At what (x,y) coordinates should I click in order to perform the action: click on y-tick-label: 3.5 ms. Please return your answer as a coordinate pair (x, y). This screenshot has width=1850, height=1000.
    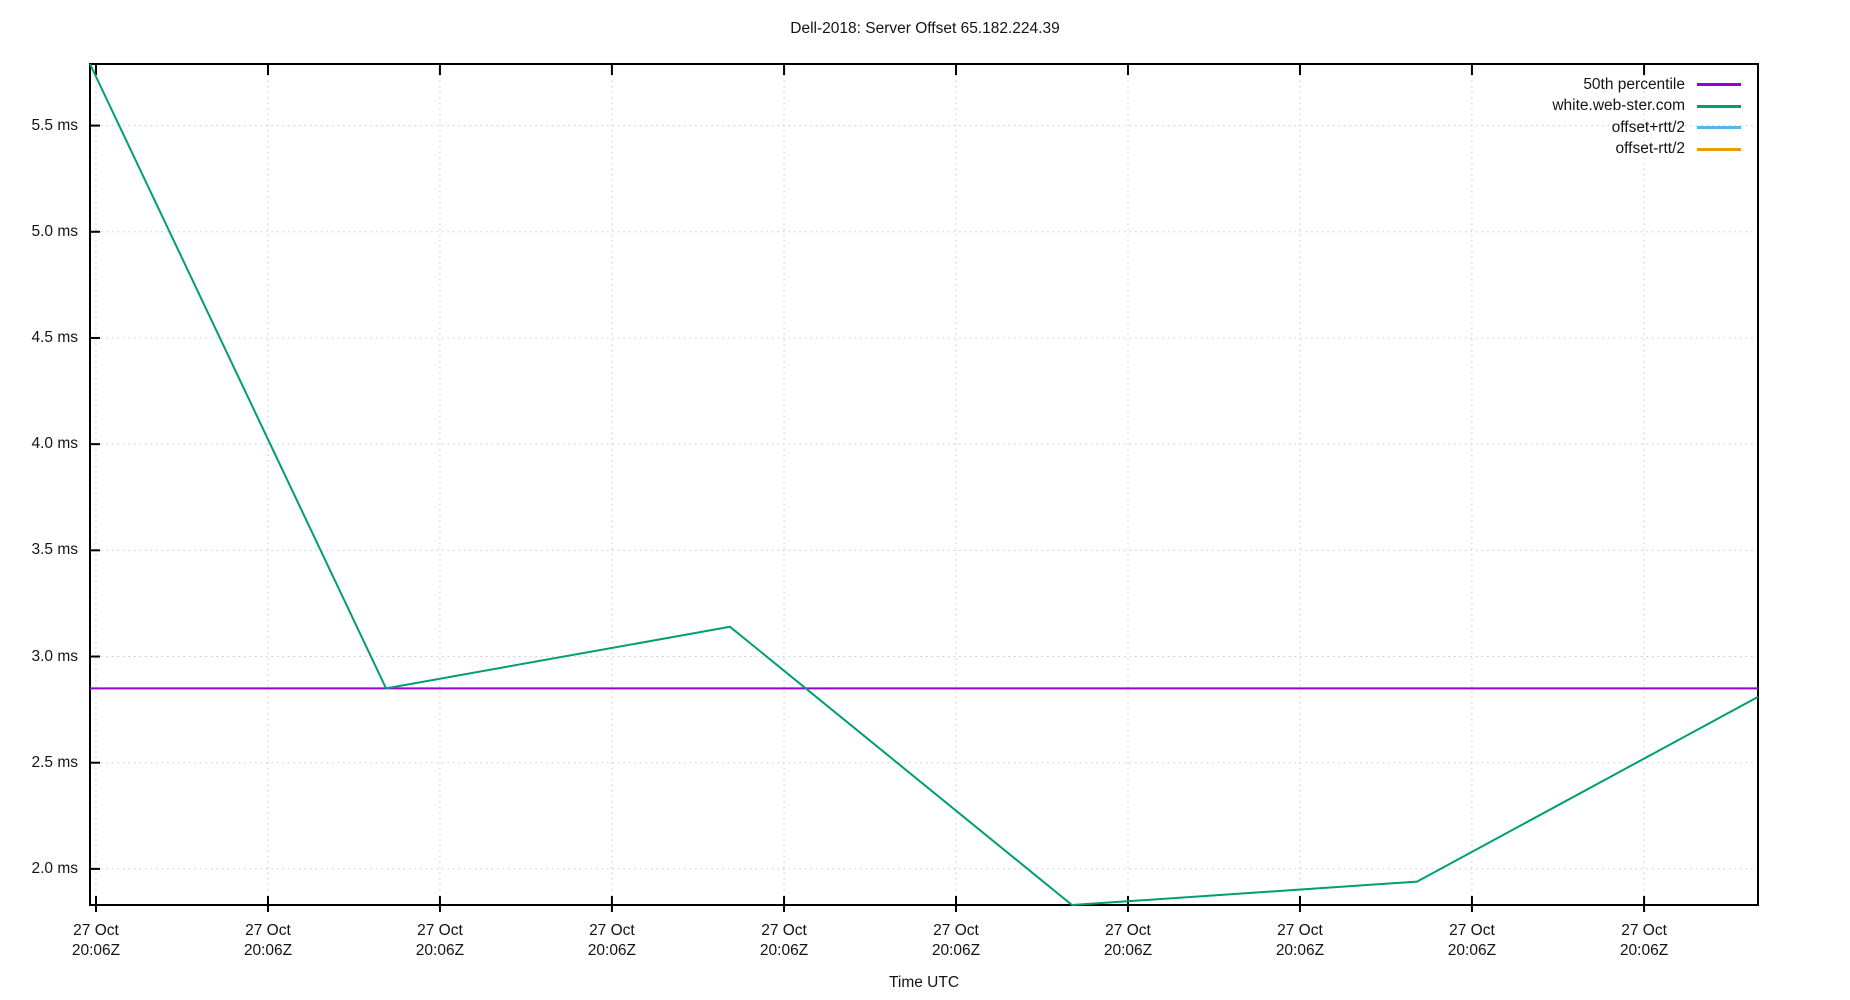
    Looking at the image, I should click on (54, 550).